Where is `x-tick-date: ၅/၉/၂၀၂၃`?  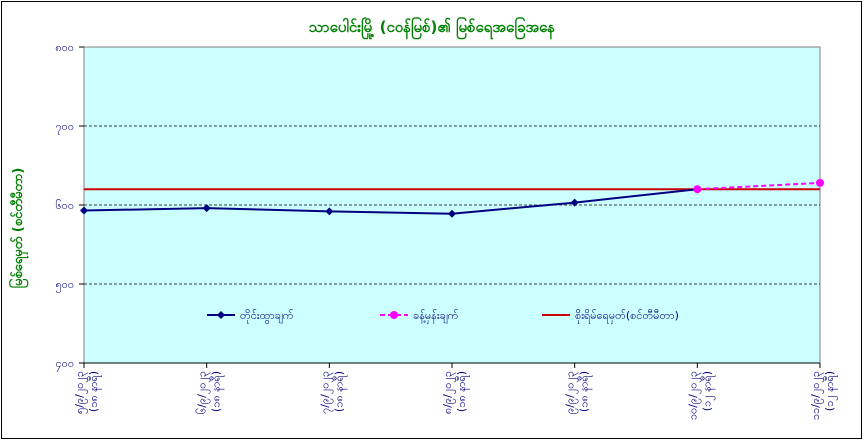 x-tick-date: ၅/၉/၂၀၂၃ is located at coordinates (80, 392).